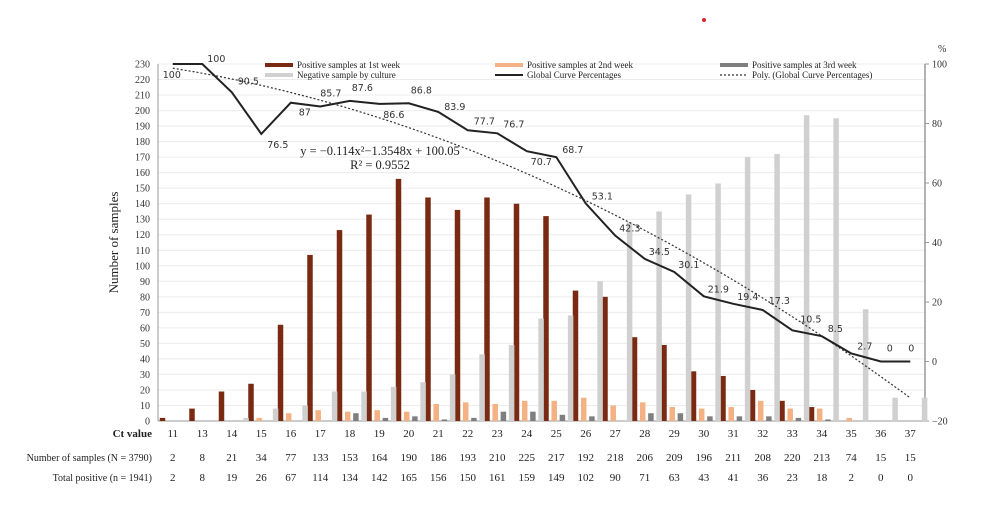 The image size is (987, 510). What do you see at coordinates (280, 372) in the screenshot?
I see `bar-positive-samples-at-1st-week-ct16` at bounding box center [280, 372].